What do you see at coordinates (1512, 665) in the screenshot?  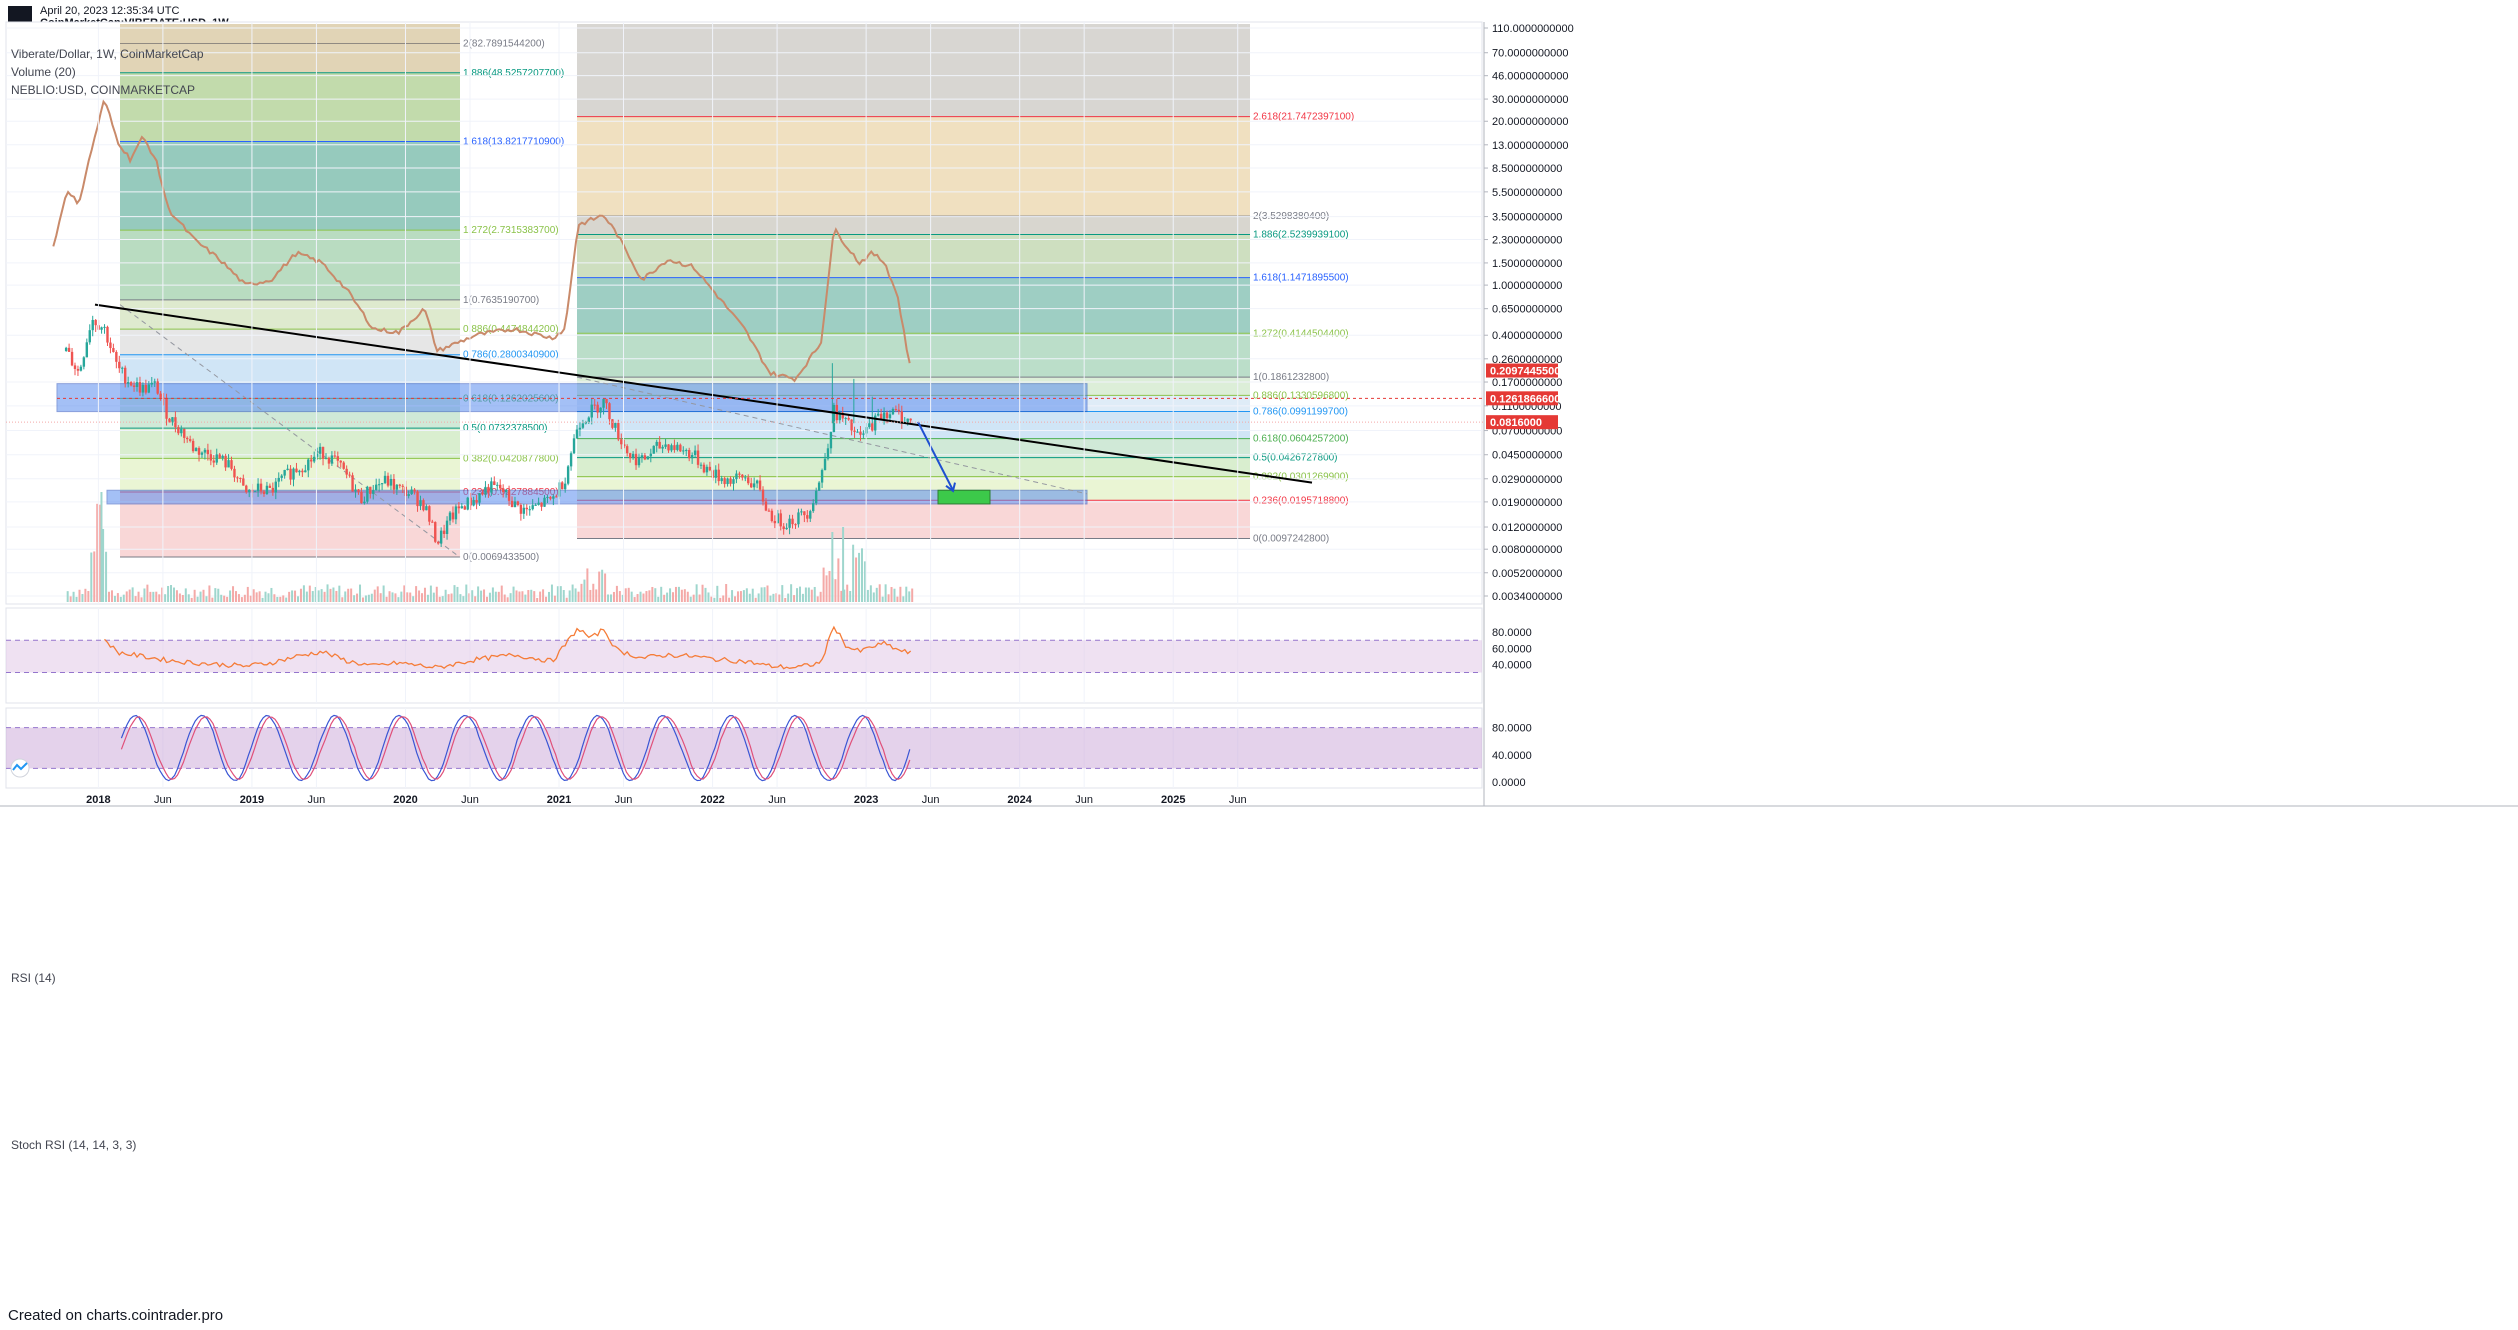 I see `rsi-tick-label: 40.0000` at bounding box center [1512, 665].